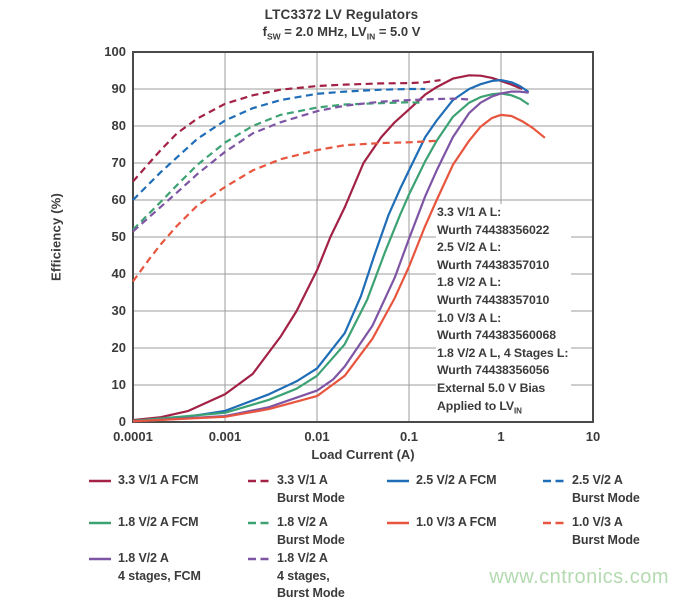 The width and height of the screenshot is (683, 603). What do you see at coordinates (264, 31) in the screenshot?
I see `subtitle-fsw: f` at bounding box center [264, 31].